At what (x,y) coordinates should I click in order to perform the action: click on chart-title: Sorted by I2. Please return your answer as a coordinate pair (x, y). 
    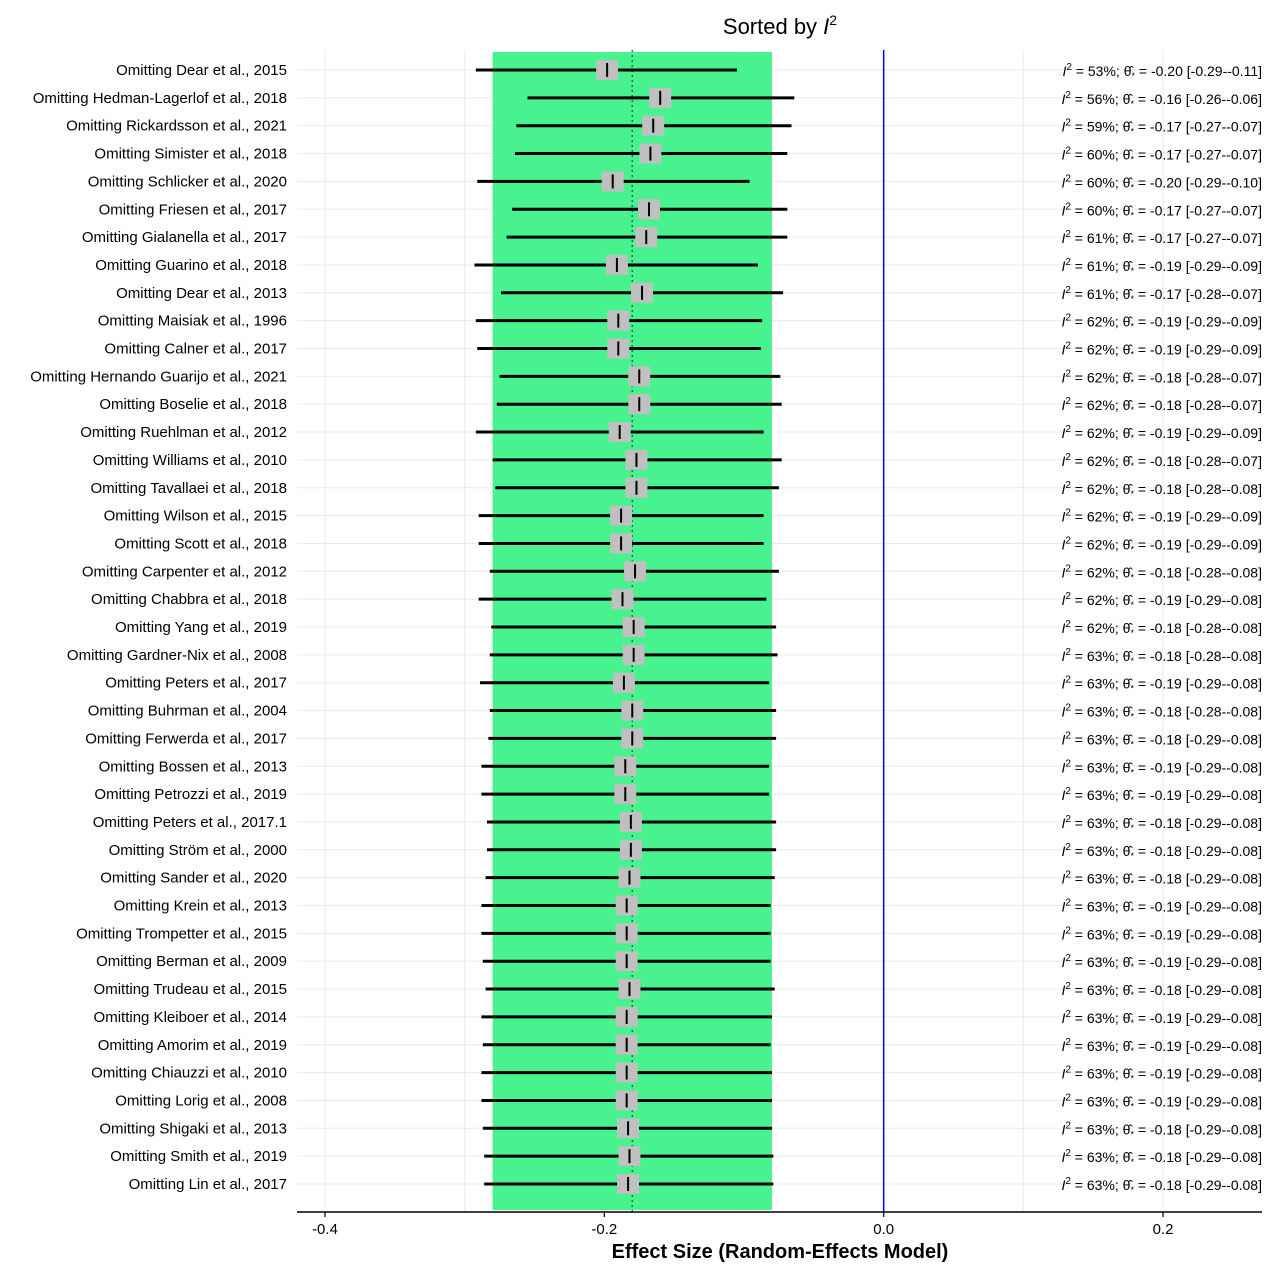
    Looking at the image, I should click on (780, 25).